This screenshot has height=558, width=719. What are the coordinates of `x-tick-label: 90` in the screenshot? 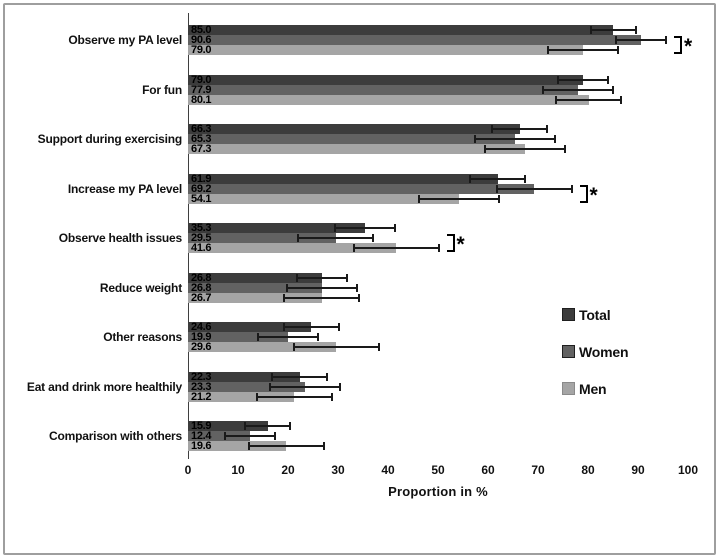 It's located at (638, 470).